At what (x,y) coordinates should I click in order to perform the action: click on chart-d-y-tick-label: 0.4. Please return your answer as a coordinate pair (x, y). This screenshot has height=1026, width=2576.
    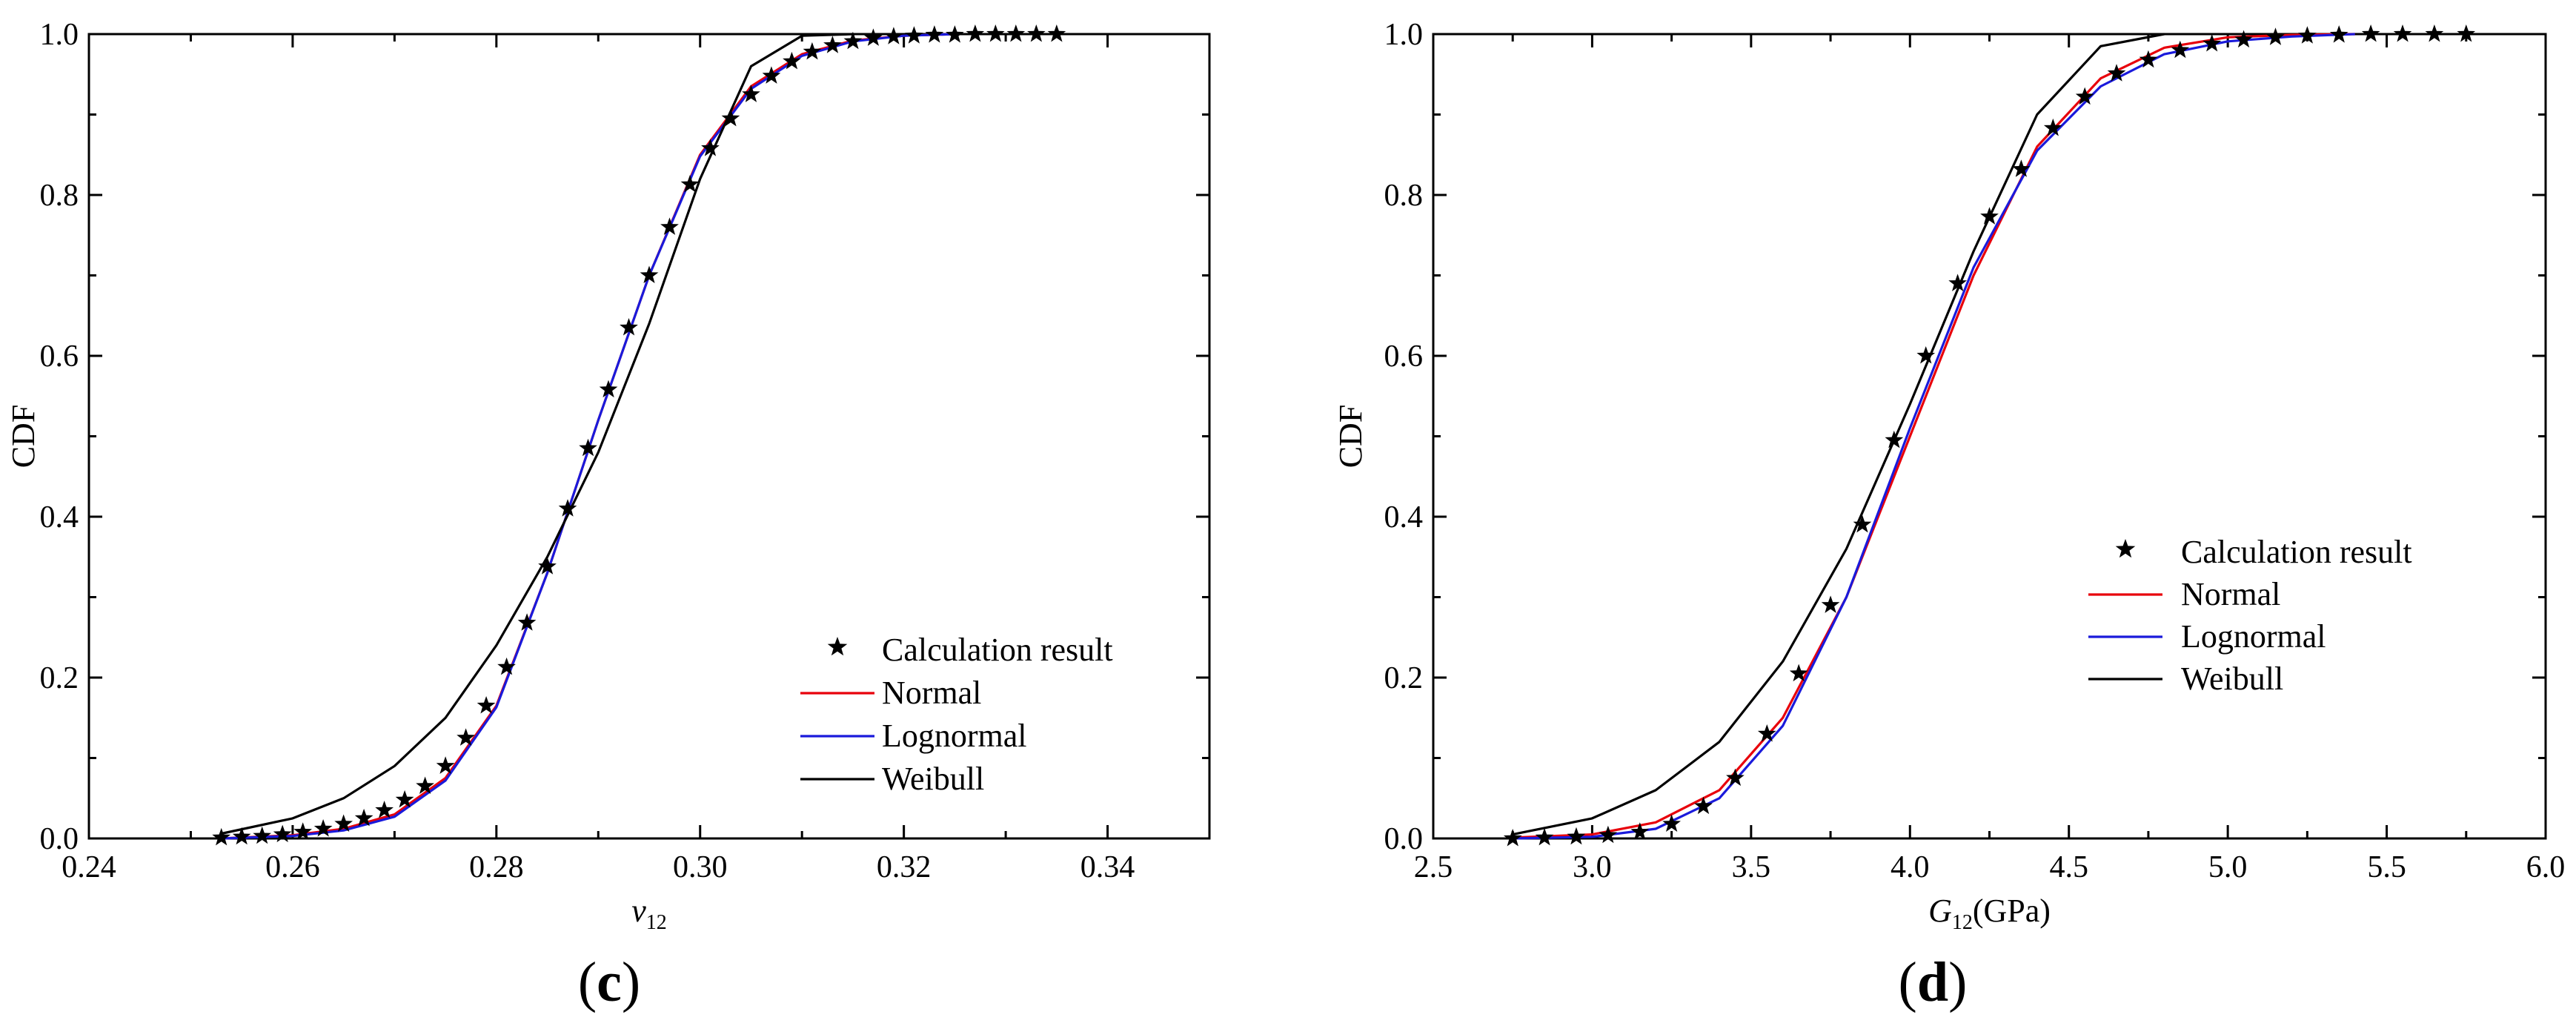
    Looking at the image, I should click on (1404, 517).